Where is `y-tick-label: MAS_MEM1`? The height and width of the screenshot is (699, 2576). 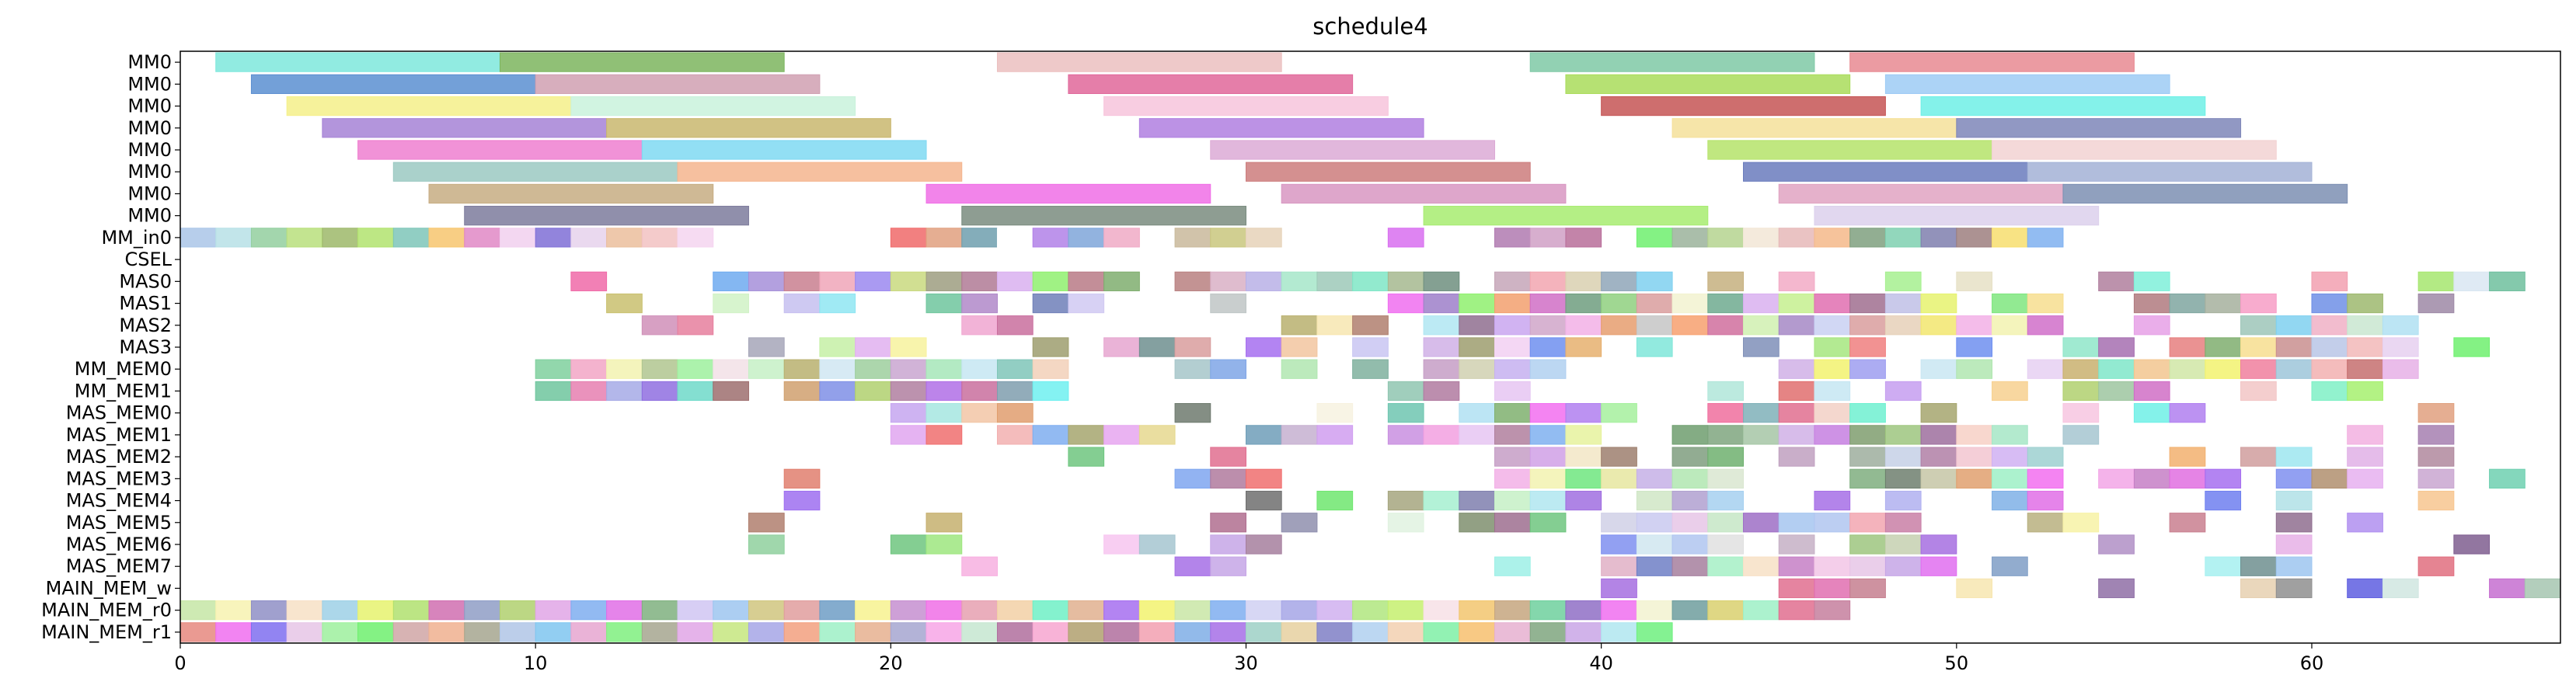 y-tick-label: MAS_MEM1 is located at coordinates (119, 435).